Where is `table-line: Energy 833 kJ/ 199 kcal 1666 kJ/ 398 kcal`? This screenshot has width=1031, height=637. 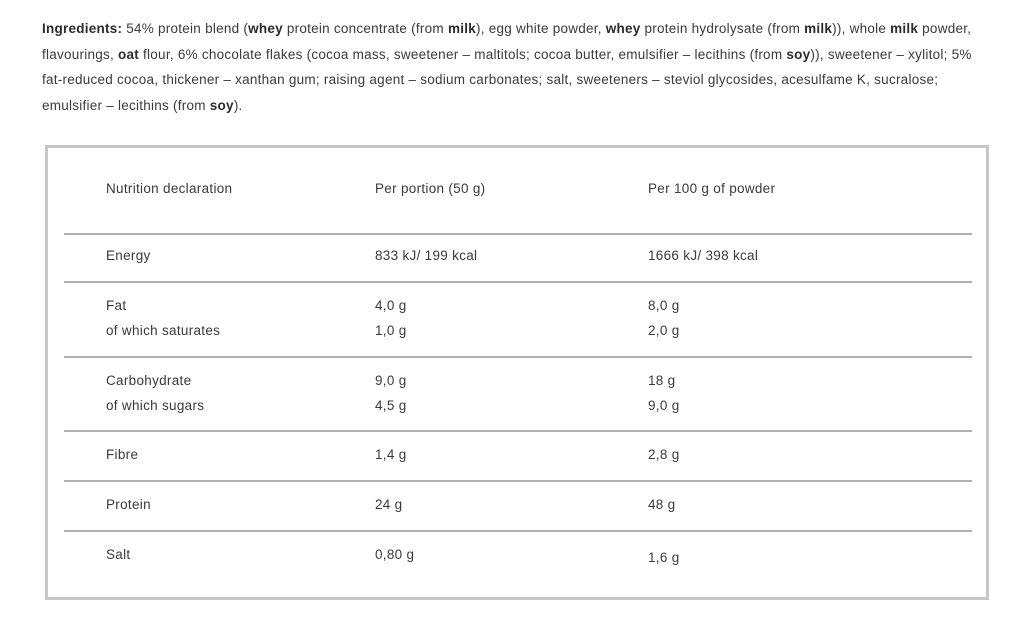
table-line: Energy 833 kJ/ 199 kcal 1666 kJ/ 398 kcal is located at coordinates (517, 255).